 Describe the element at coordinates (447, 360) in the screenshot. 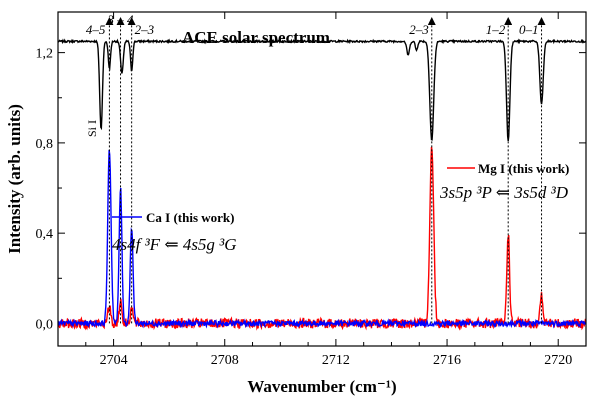

I see `x-tick-label: 2716` at that location.